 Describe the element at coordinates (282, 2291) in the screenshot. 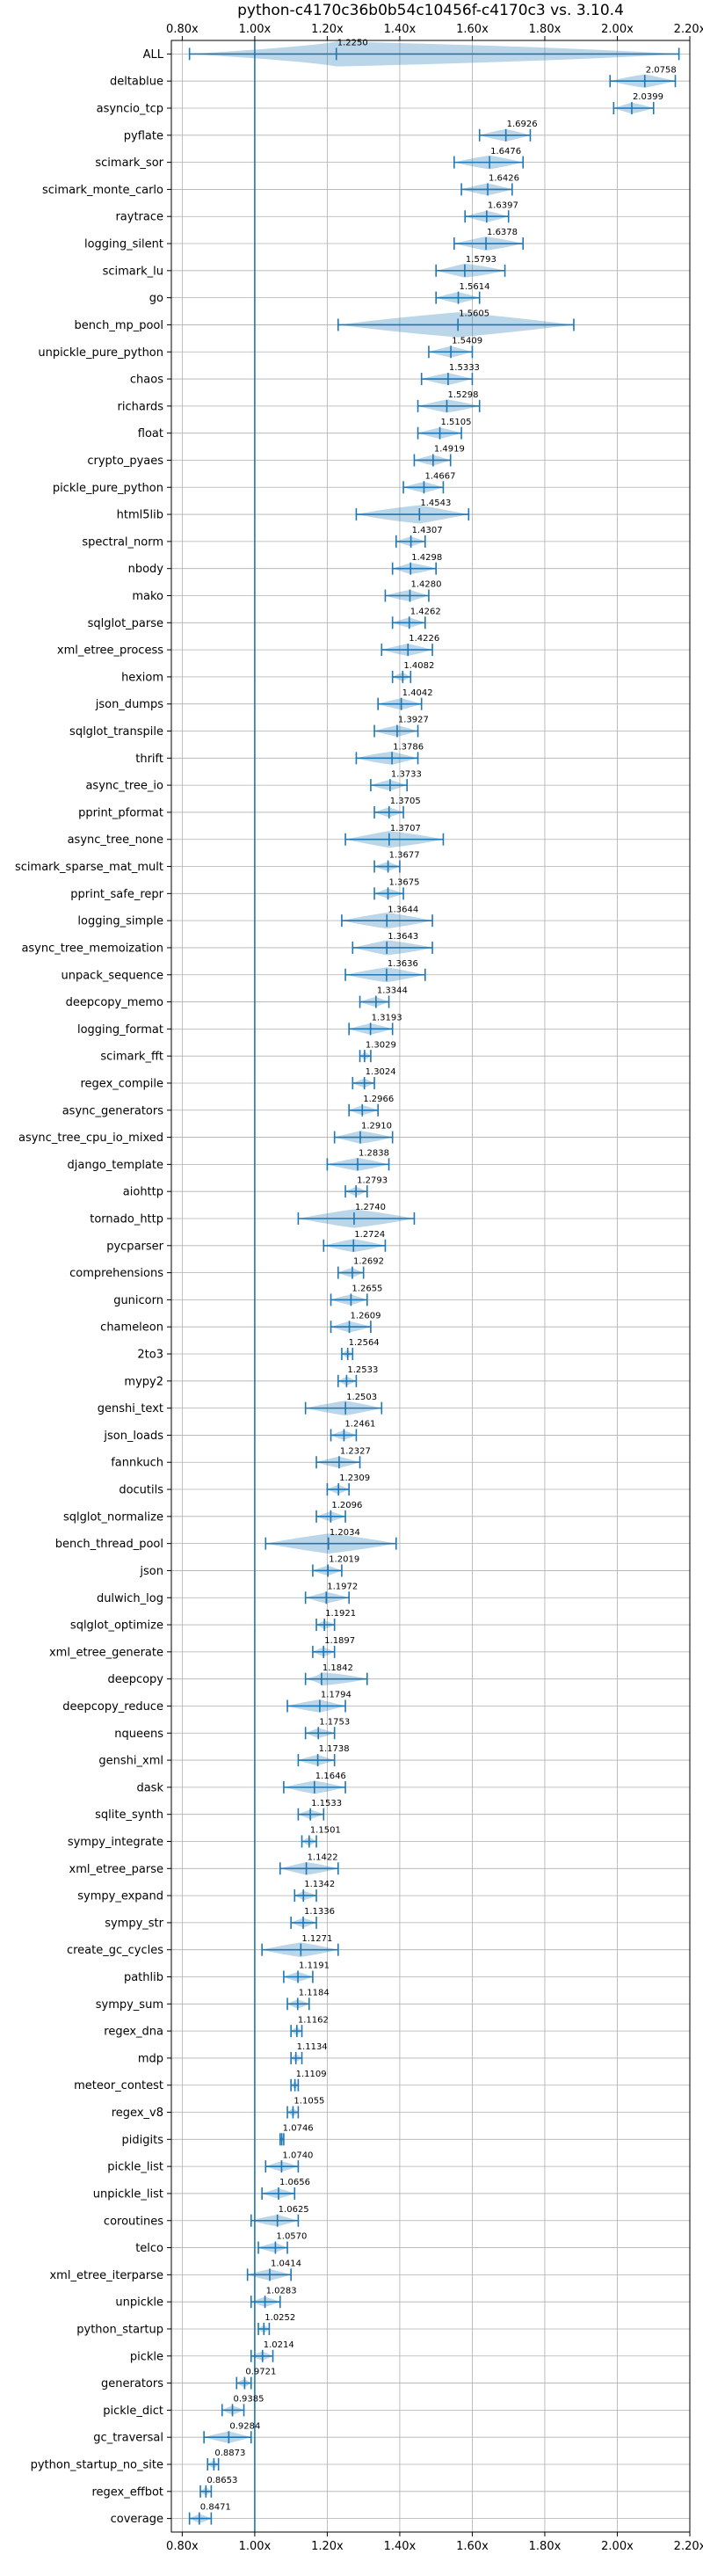

I see `value-label: 1.0283` at that location.